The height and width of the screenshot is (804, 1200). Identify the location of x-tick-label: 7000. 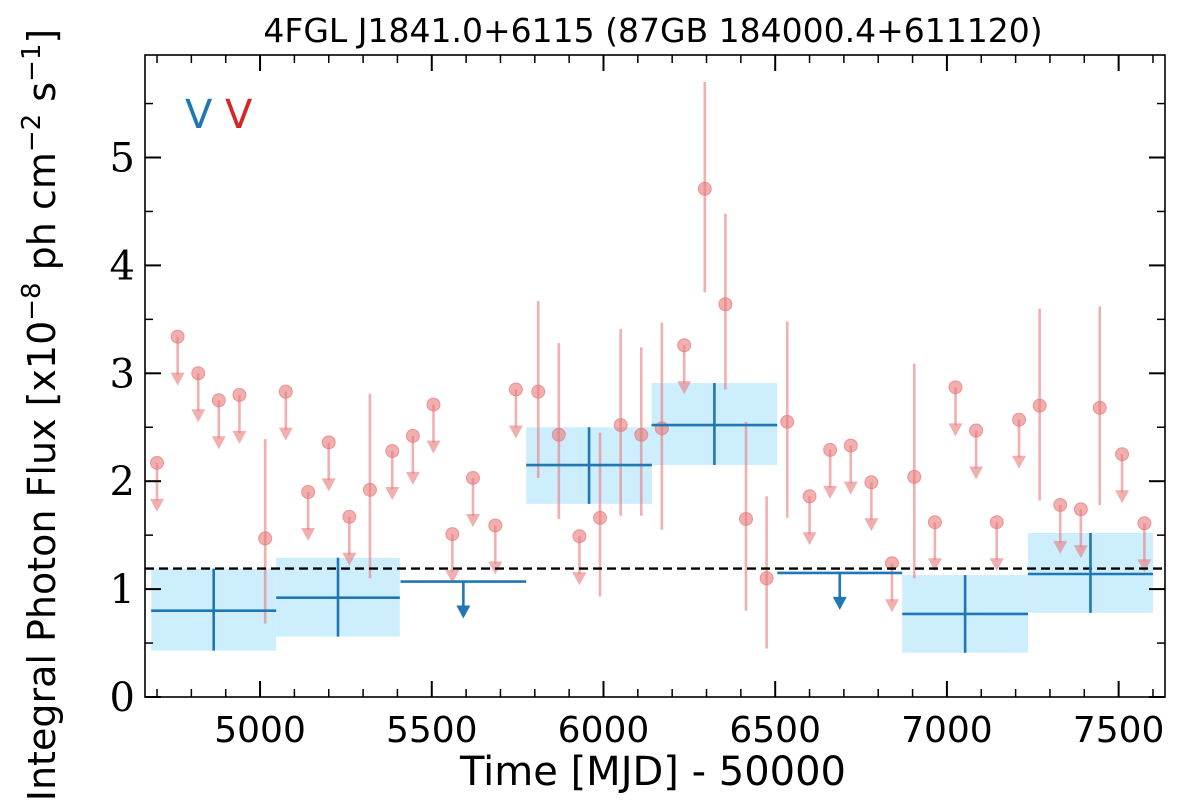
(947, 730).